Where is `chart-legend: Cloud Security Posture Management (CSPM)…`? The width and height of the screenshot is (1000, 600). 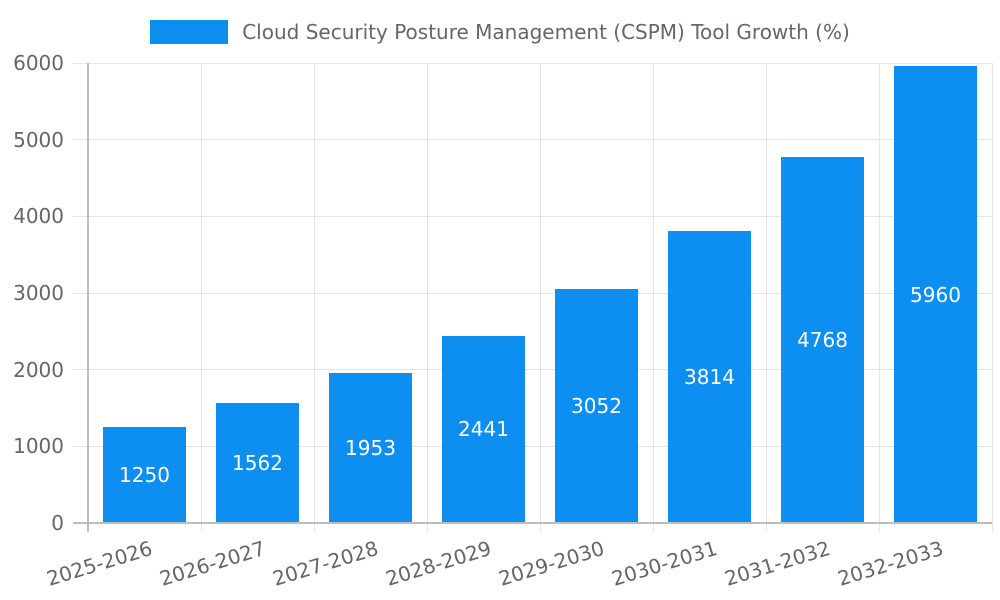 chart-legend: Cloud Security Posture Management (CSPM)… is located at coordinates (500, 32).